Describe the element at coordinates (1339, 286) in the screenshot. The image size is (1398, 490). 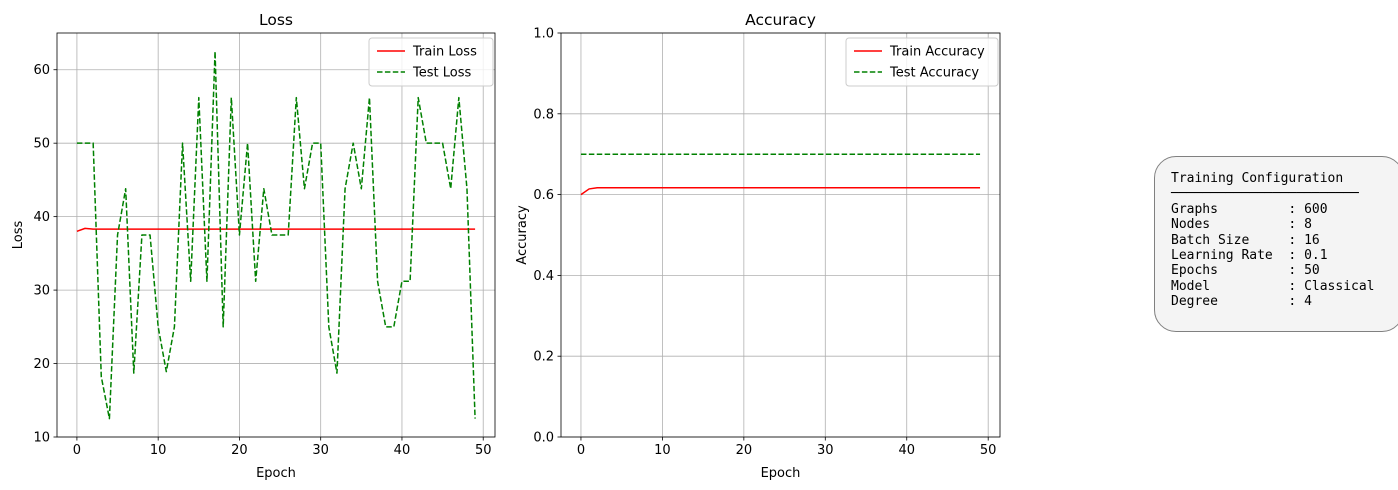
I see `config-value: Classical` at that location.